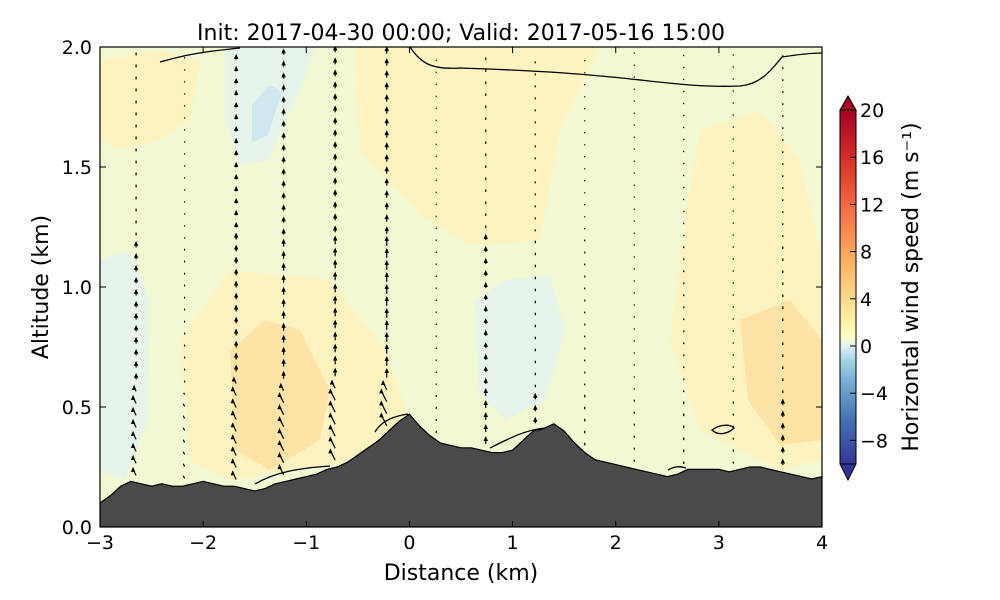  What do you see at coordinates (77, 528) in the screenshot?
I see `y-tick-label: 0.0` at bounding box center [77, 528].